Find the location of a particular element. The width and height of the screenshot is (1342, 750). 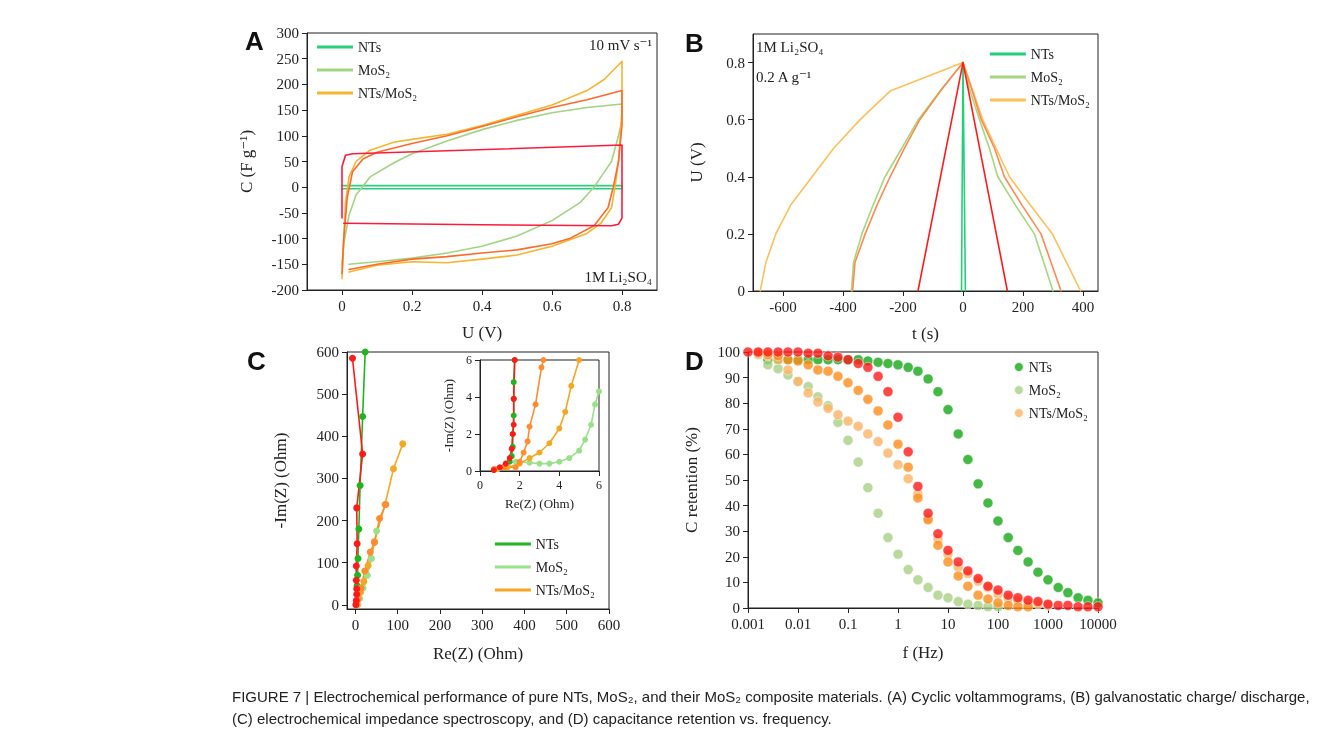

y-tick-label: 2 is located at coordinates (469, 434).